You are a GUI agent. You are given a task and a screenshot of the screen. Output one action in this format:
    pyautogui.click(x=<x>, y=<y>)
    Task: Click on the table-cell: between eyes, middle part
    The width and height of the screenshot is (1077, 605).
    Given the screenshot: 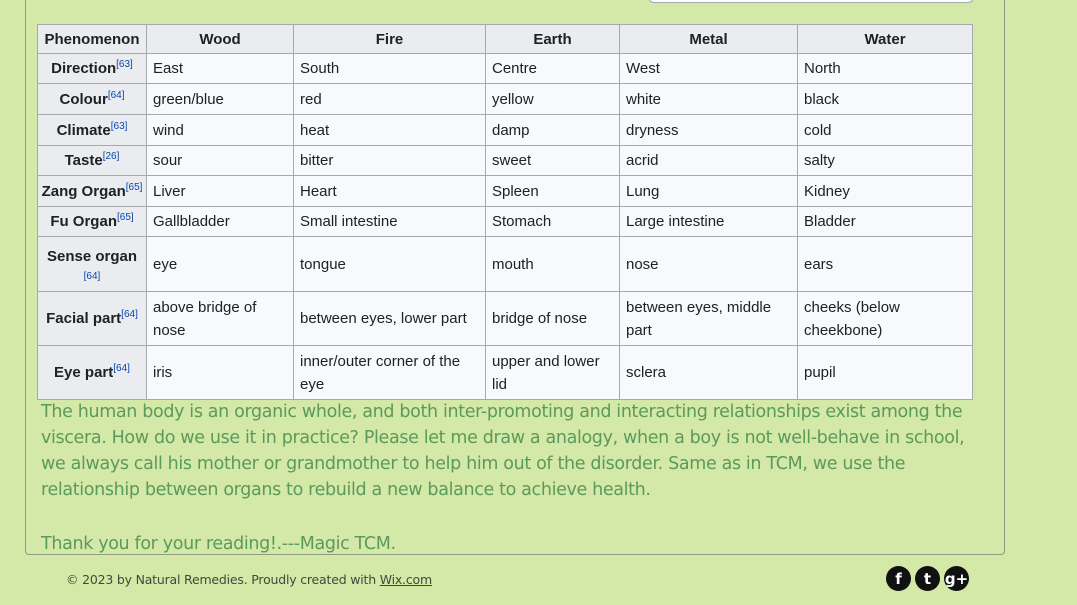 What is the action you would take?
    pyautogui.click(x=708, y=318)
    